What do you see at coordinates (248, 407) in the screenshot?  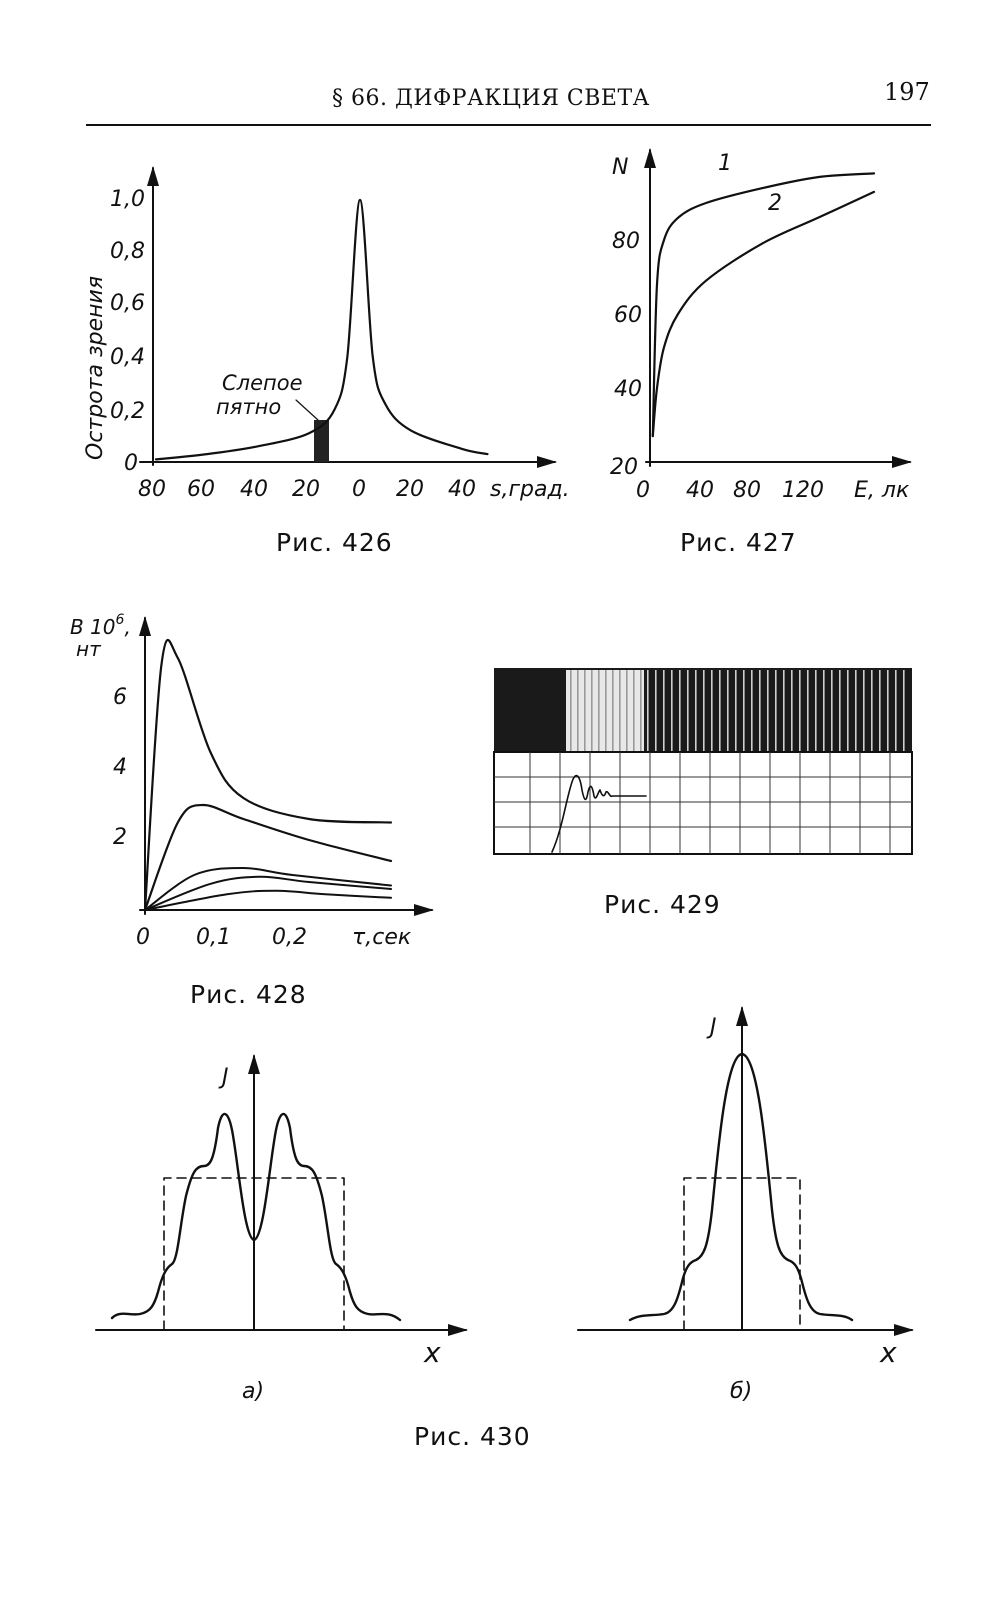 I see `fig426-annotation-line2: пятно` at bounding box center [248, 407].